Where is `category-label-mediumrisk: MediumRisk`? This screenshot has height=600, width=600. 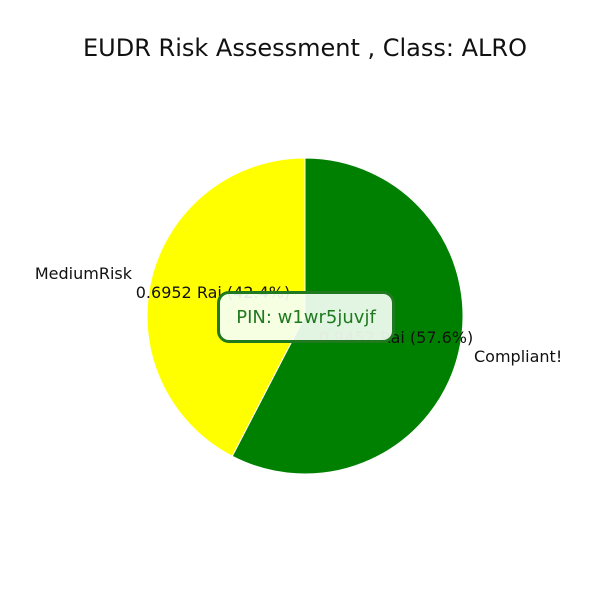
category-label-mediumrisk: MediumRisk is located at coordinates (84, 273).